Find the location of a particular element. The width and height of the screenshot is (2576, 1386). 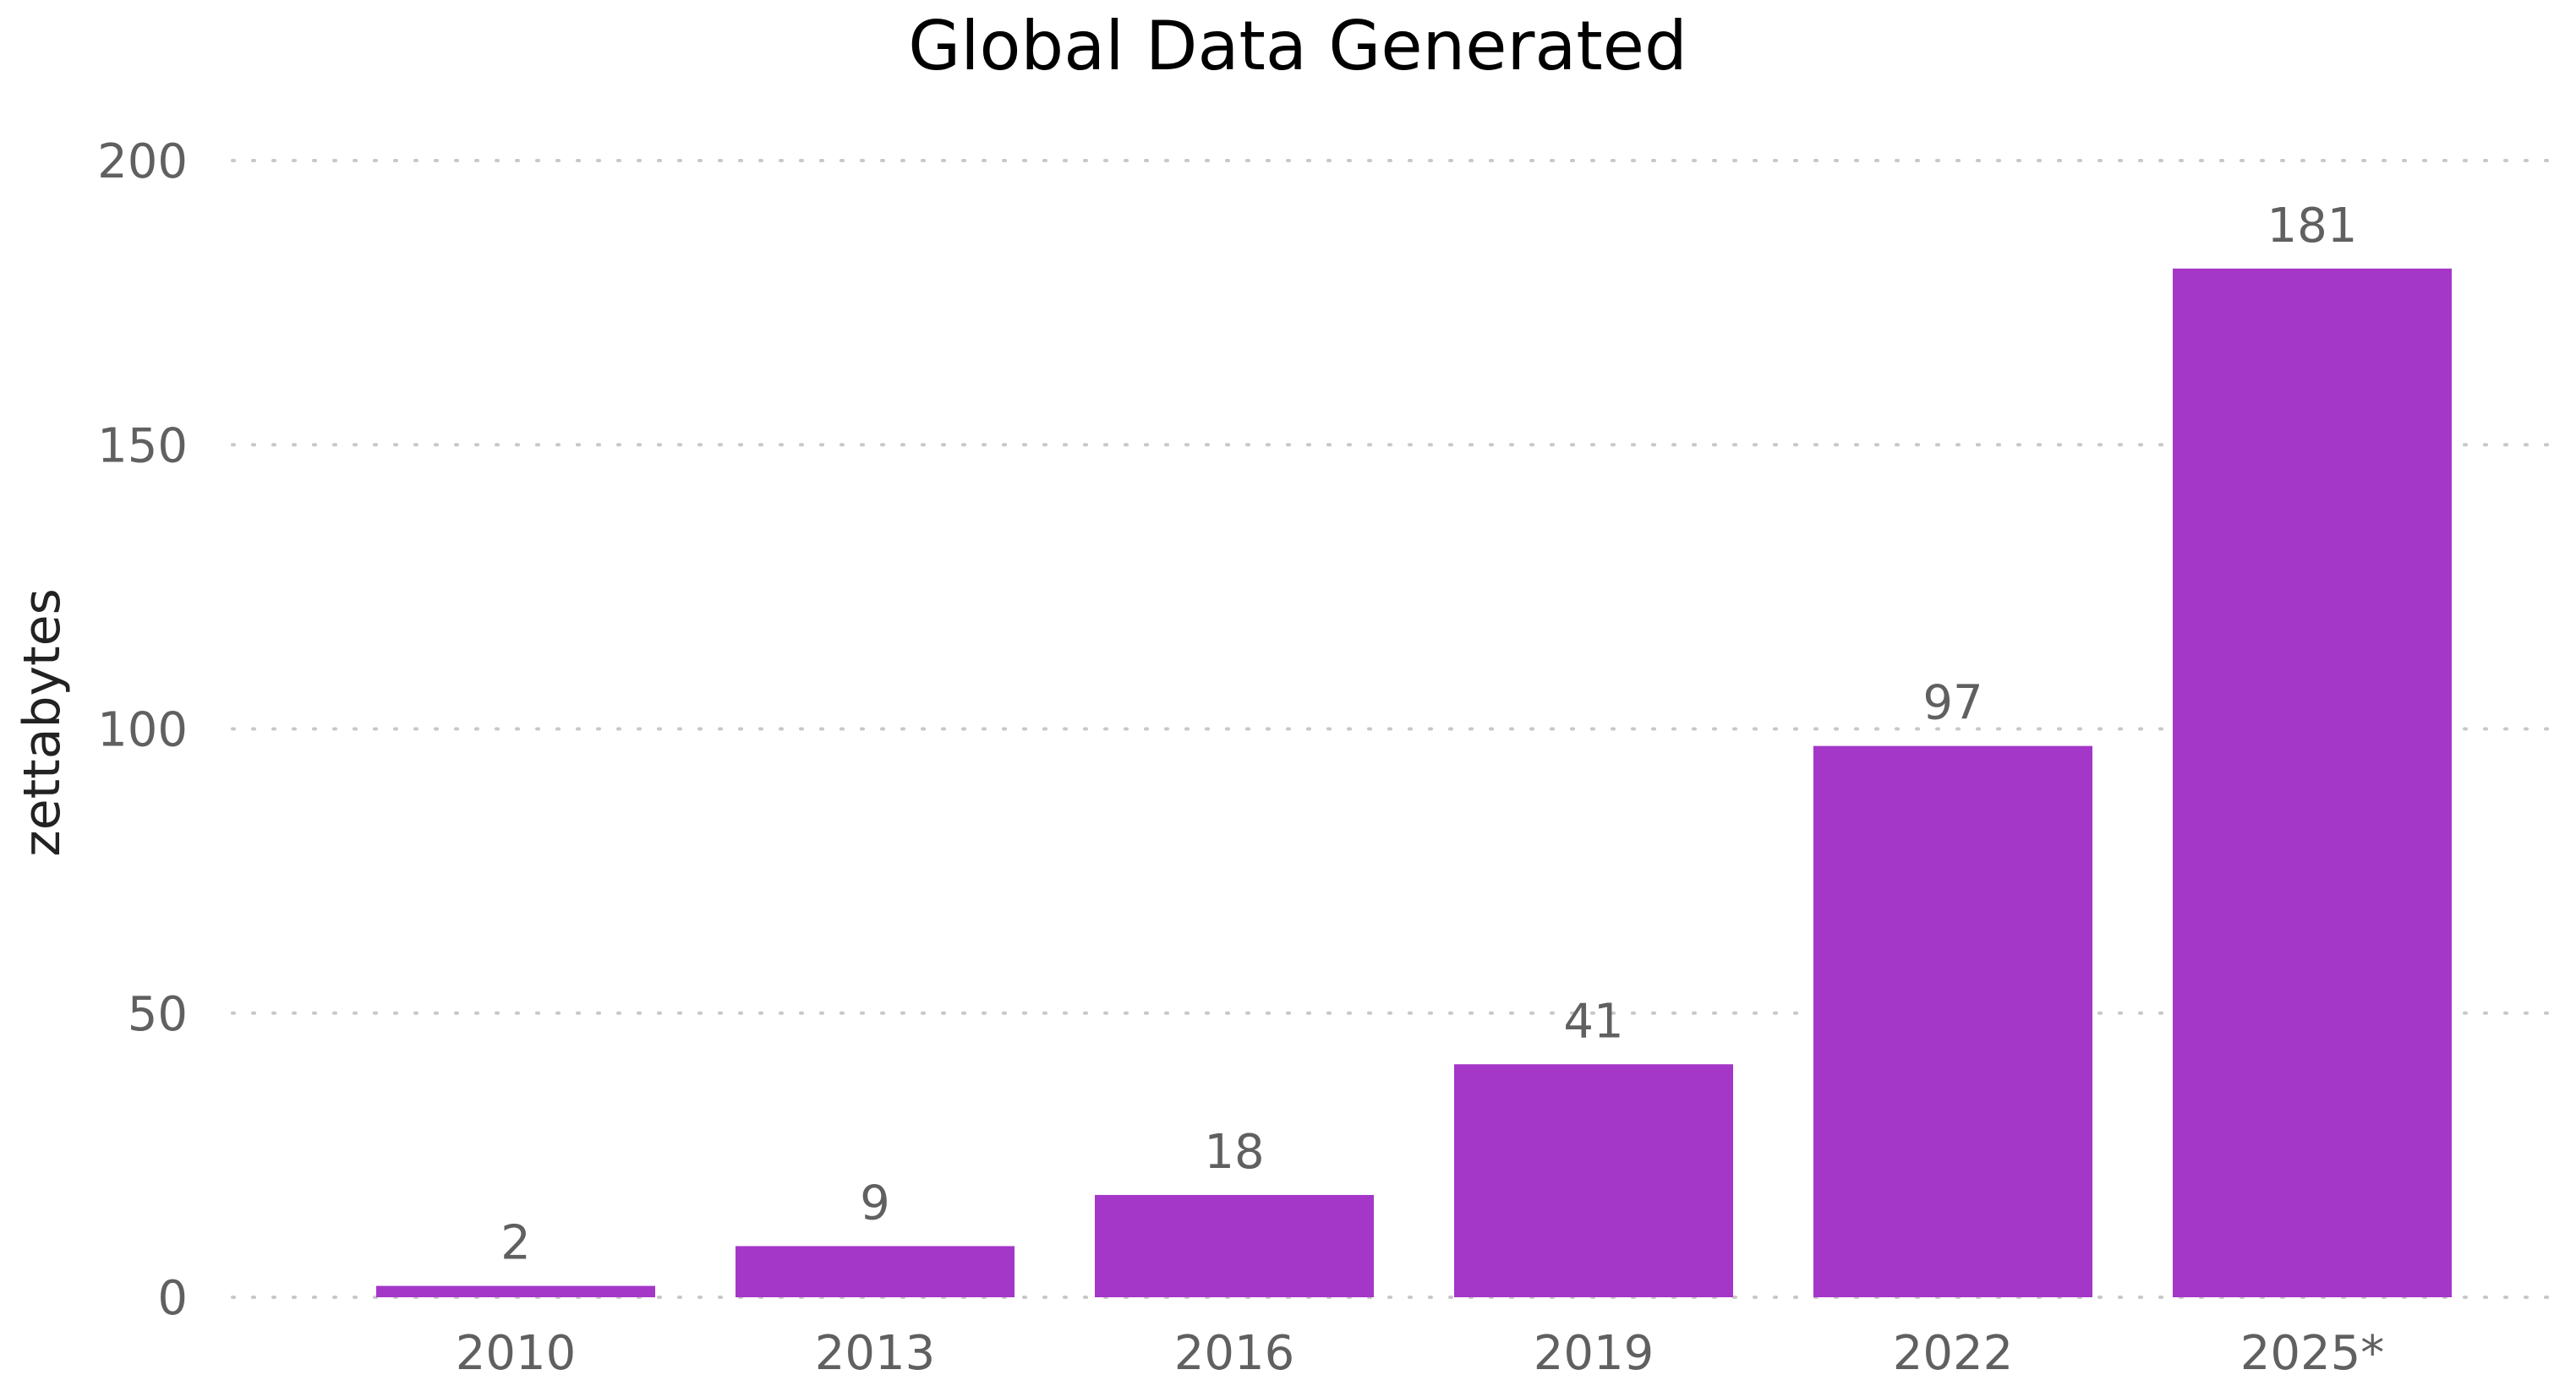

y-axis-ticks: 0 50 100 150 200 is located at coordinates (142, 730).